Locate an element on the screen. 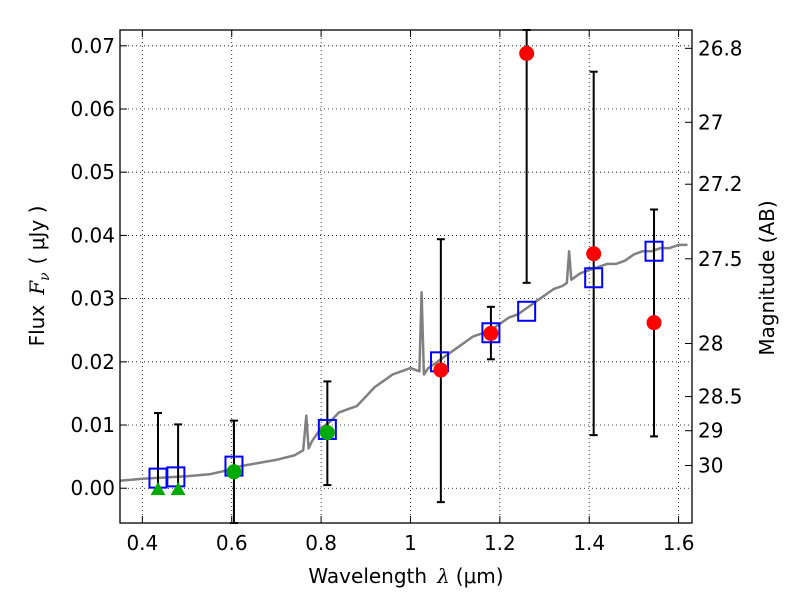 This screenshot has width=800, height=600. y-tick-label: 0.00 is located at coordinates (92, 488).